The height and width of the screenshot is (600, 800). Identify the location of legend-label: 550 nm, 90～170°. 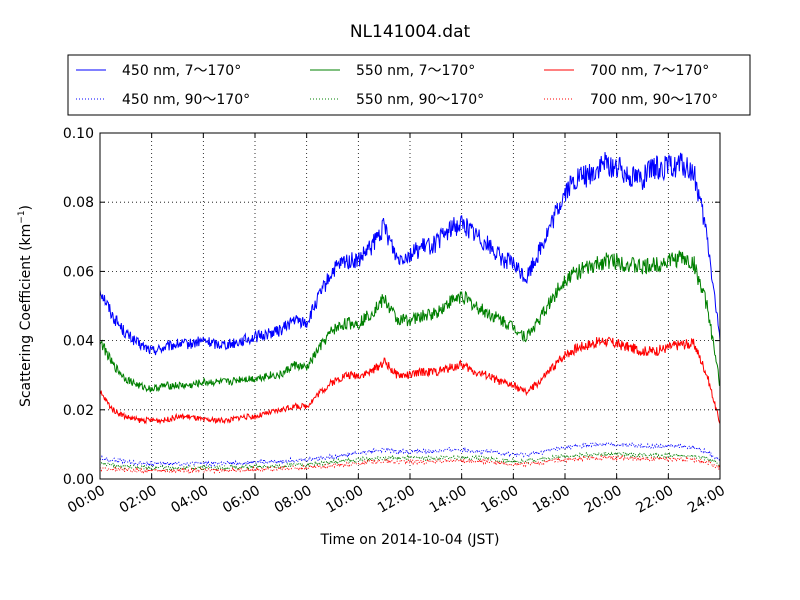
(420, 100).